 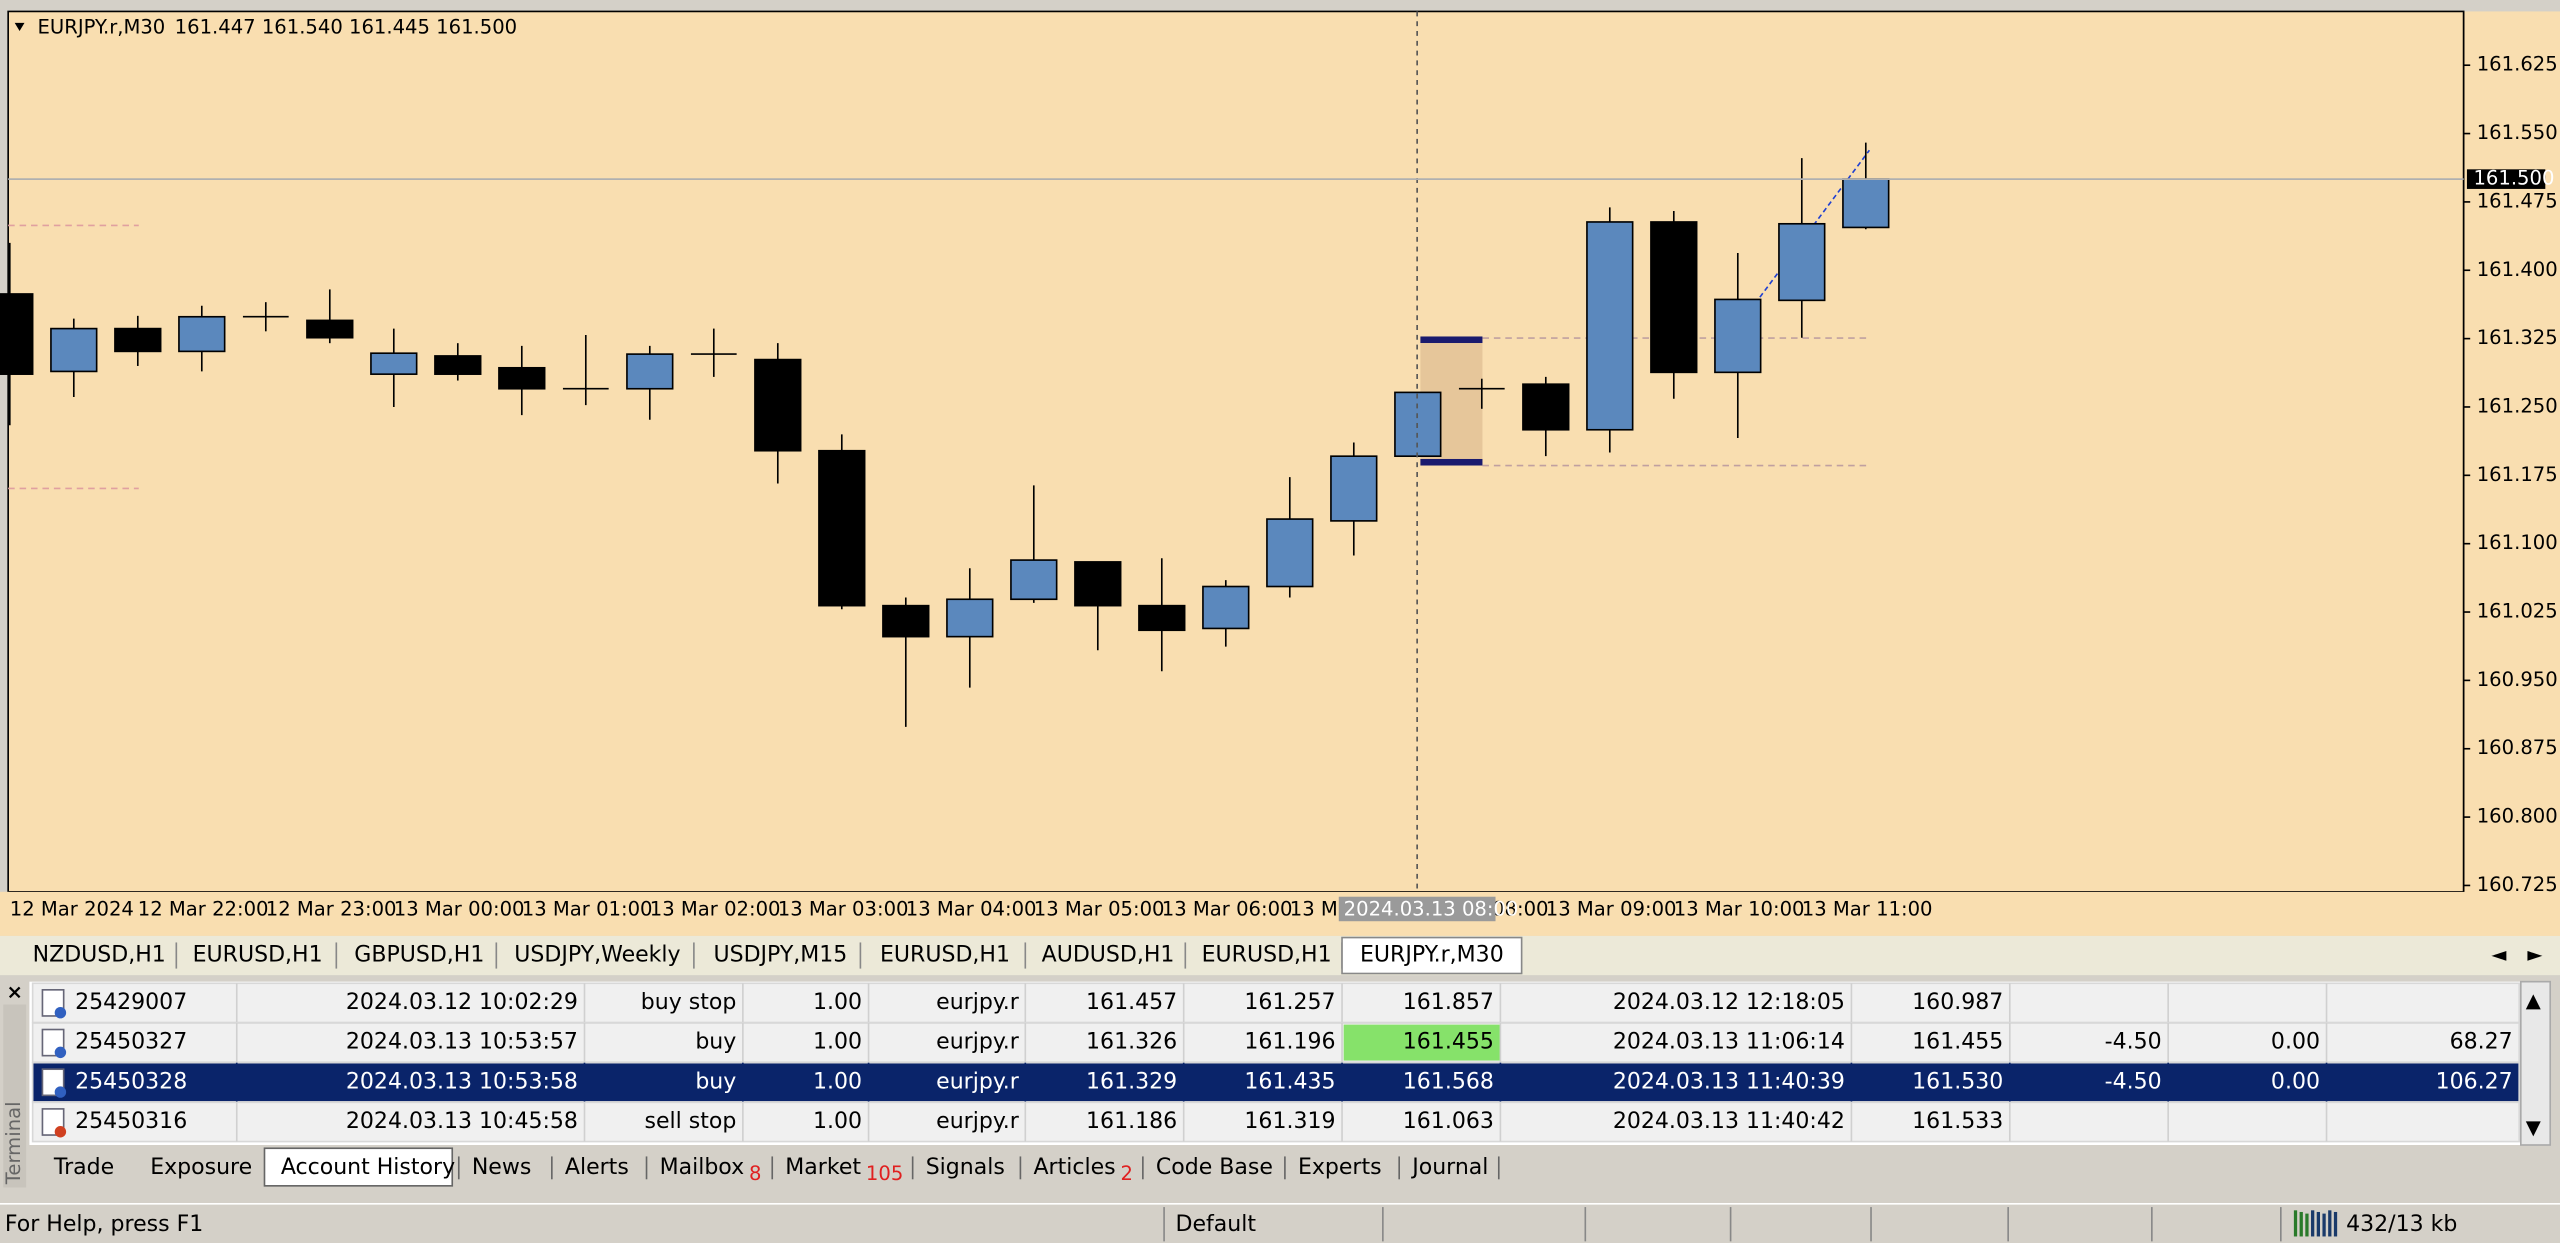 What do you see at coordinates (1448, 1081) in the screenshot?
I see `table-cell: 161.568` at bounding box center [1448, 1081].